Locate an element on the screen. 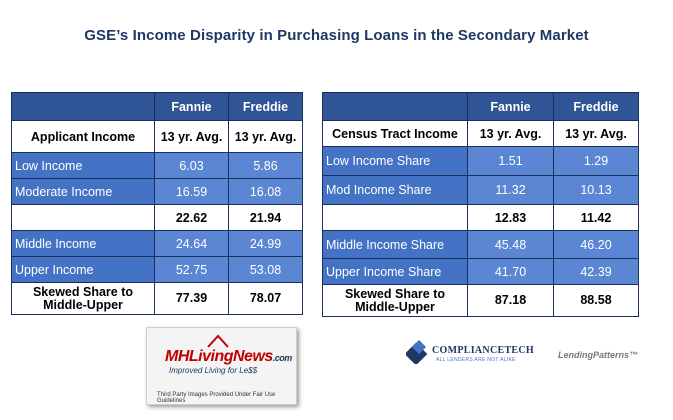  fannie-value: 16.59 is located at coordinates (191, 191).